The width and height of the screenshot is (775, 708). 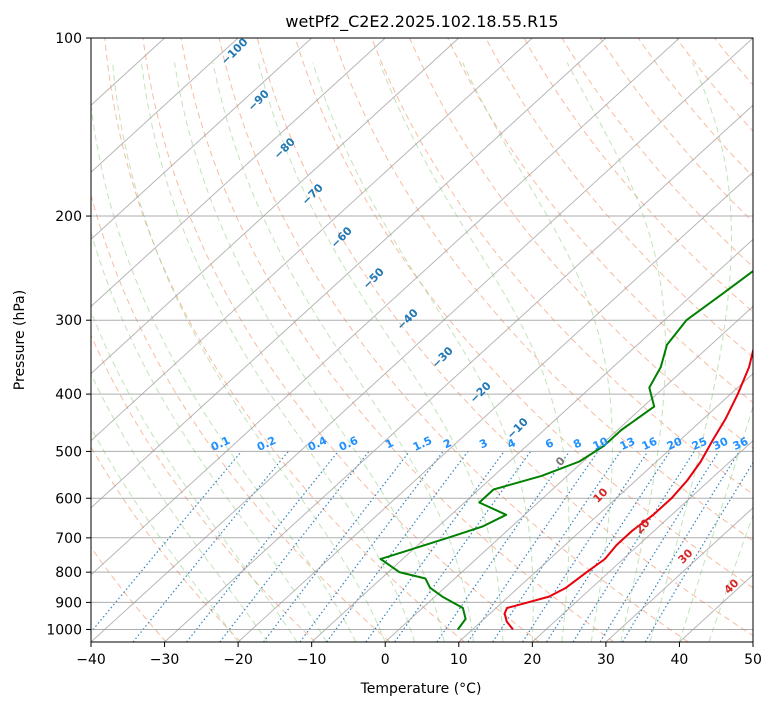 What do you see at coordinates (284, 148) in the screenshot?
I see `dry-adiabat-label: −80` at bounding box center [284, 148].